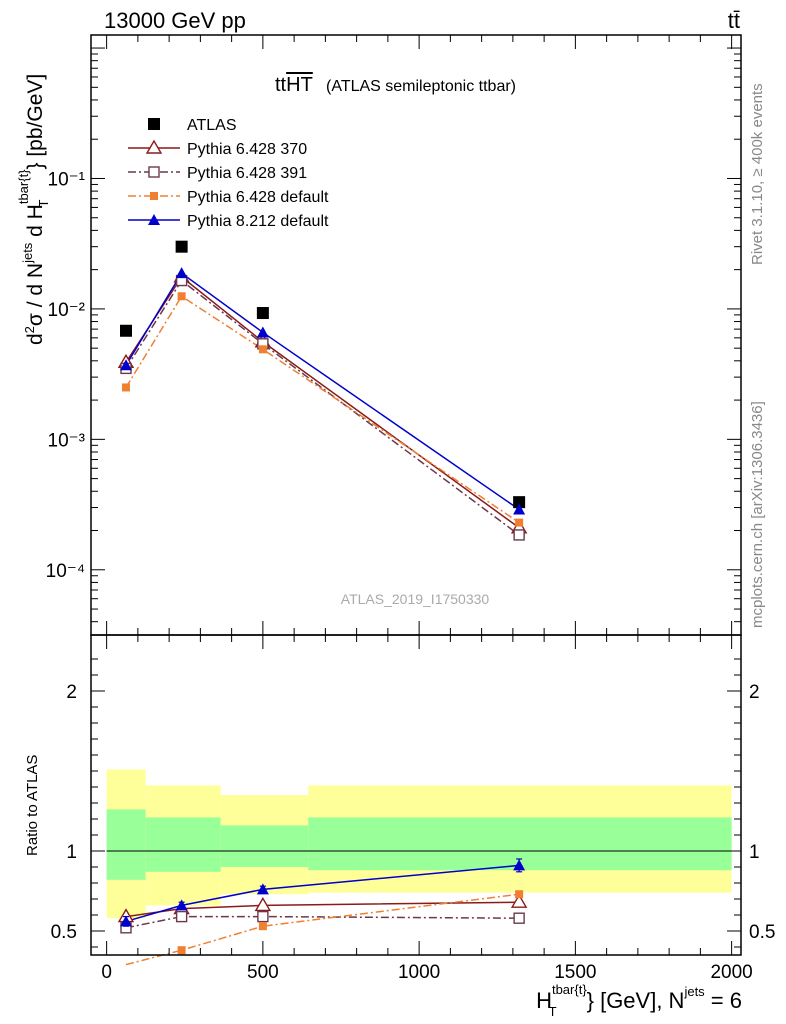  I want to click on legend-label: Pythia 6.428 391, so click(247, 173).